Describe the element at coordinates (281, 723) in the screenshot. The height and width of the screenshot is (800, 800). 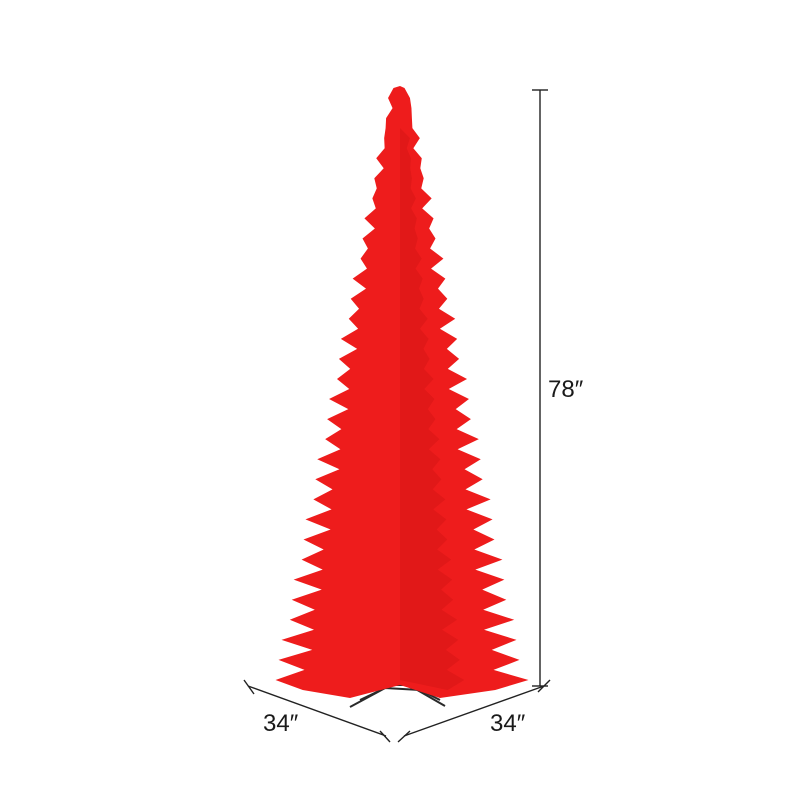
I see `width-label: 34″` at that location.